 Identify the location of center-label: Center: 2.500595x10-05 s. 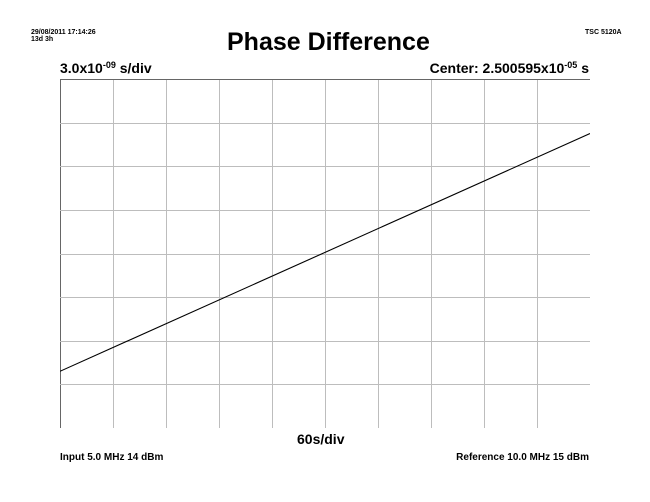
(509, 68).